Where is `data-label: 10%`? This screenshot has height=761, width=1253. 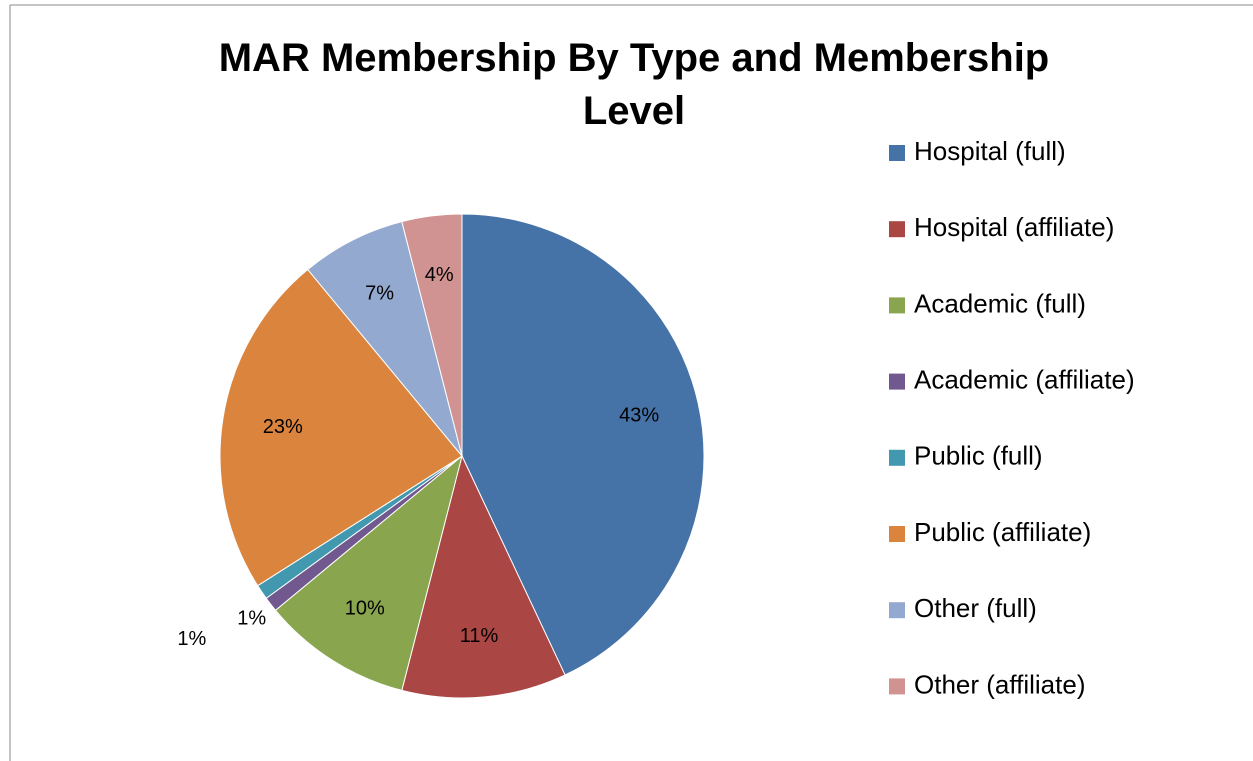
data-label: 10% is located at coordinates (365, 609).